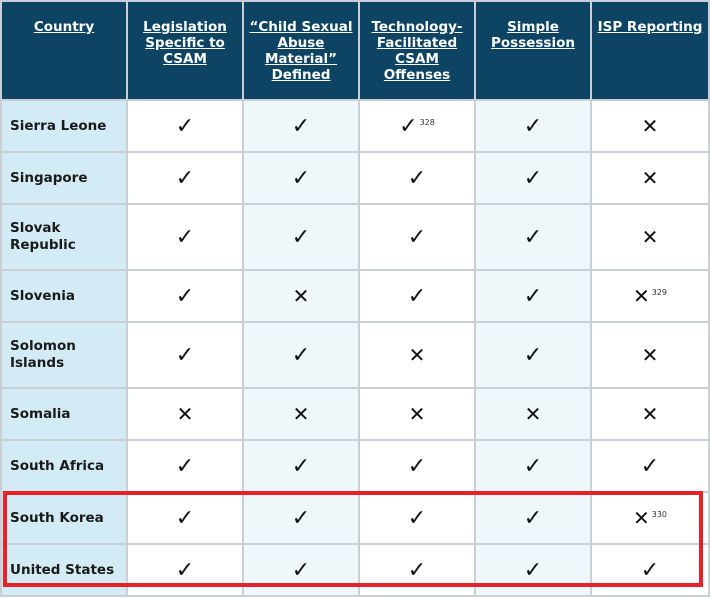 The height and width of the screenshot is (597, 710). I want to click on table-row: United States ✓ ✓ ✓ ✓ ✓, so click(355, 570).